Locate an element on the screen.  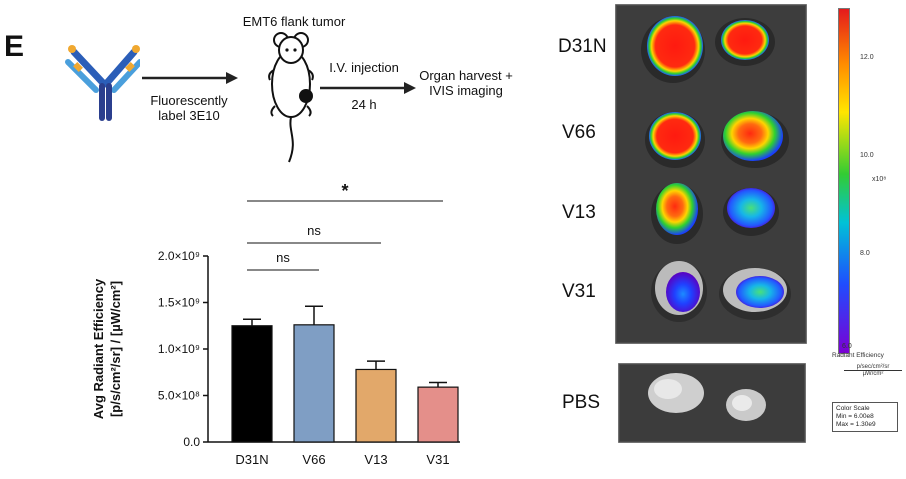
colorbar-tick-10: 10.0 is located at coordinates (867, 155).